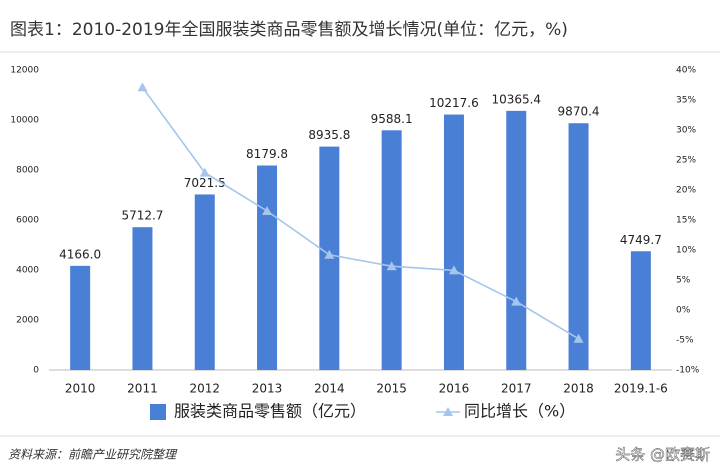 This screenshot has width=720, height=474. Describe the element at coordinates (686, 161) in the screenshot. I see `y2-tick-label: 25%` at that location.